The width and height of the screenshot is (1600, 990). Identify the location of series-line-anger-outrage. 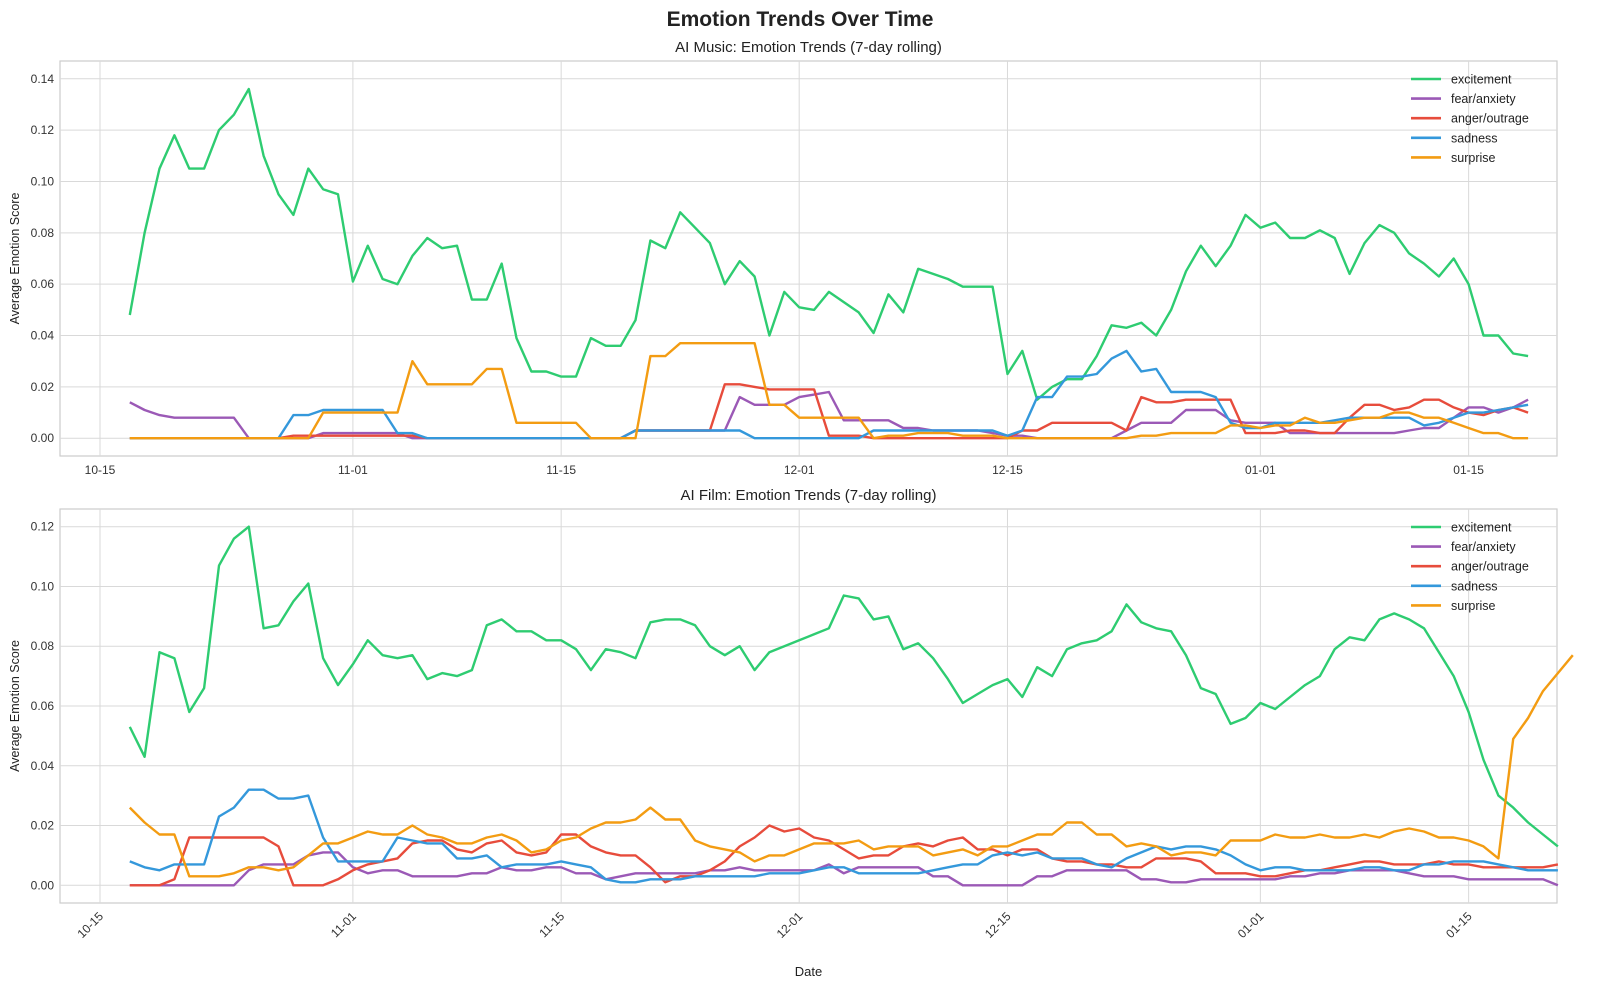
(829, 411).